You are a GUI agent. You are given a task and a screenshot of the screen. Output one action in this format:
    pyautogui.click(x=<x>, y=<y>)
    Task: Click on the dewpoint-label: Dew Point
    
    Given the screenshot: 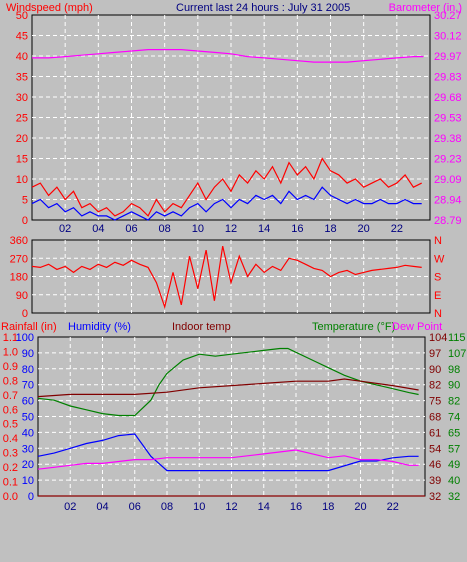 What is the action you would take?
    pyautogui.click(x=417, y=327)
    